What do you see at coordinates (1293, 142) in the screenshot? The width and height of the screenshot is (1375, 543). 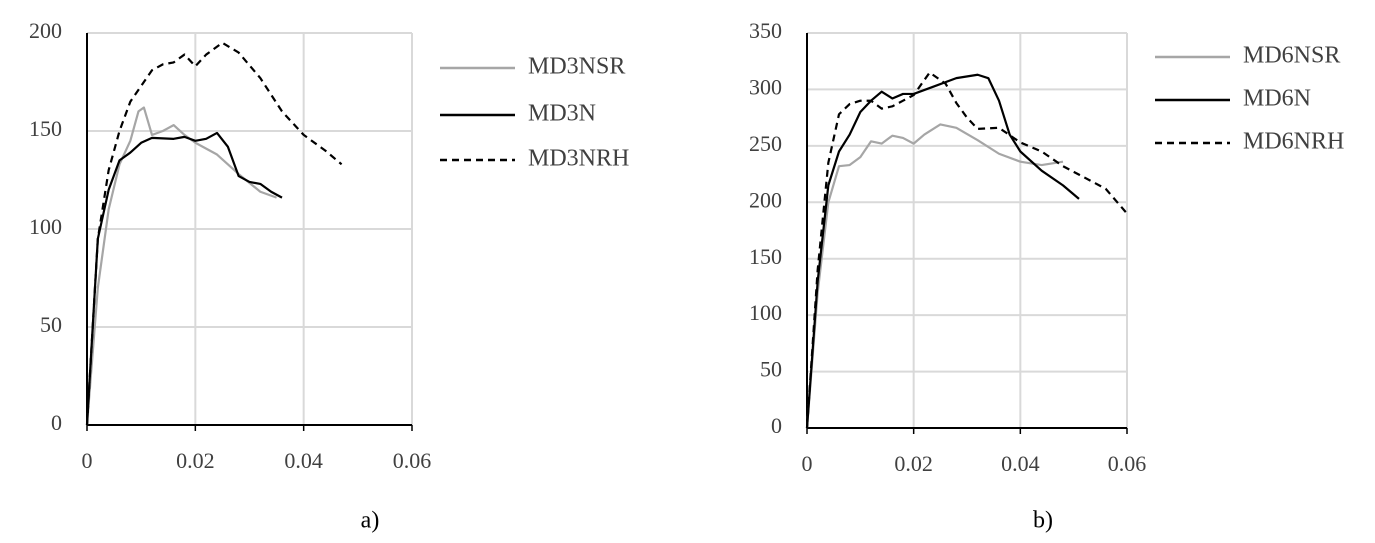 I see `legend-label: MD6NRH` at bounding box center [1293, 142].